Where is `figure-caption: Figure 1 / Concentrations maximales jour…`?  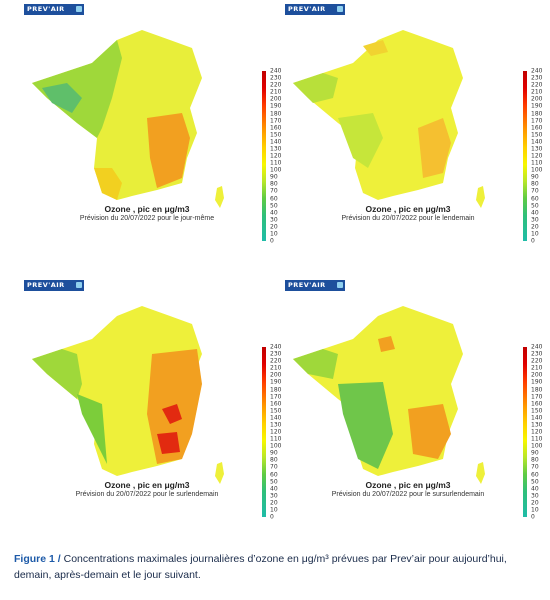 figure-caption: Figure 1 / Concentrations maximales jour… is located at coordinates (276, 567).